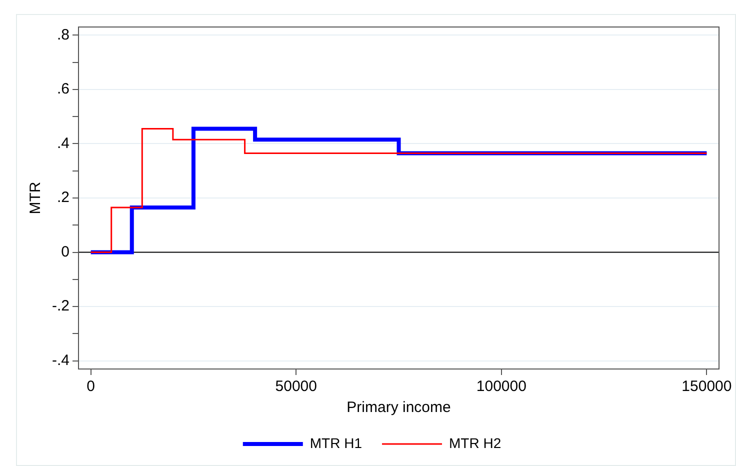 The image size is (736, 466). Describe the element at coordinates (65, 251) in the screenshot. I see `y-tick-label: 0` at that location.